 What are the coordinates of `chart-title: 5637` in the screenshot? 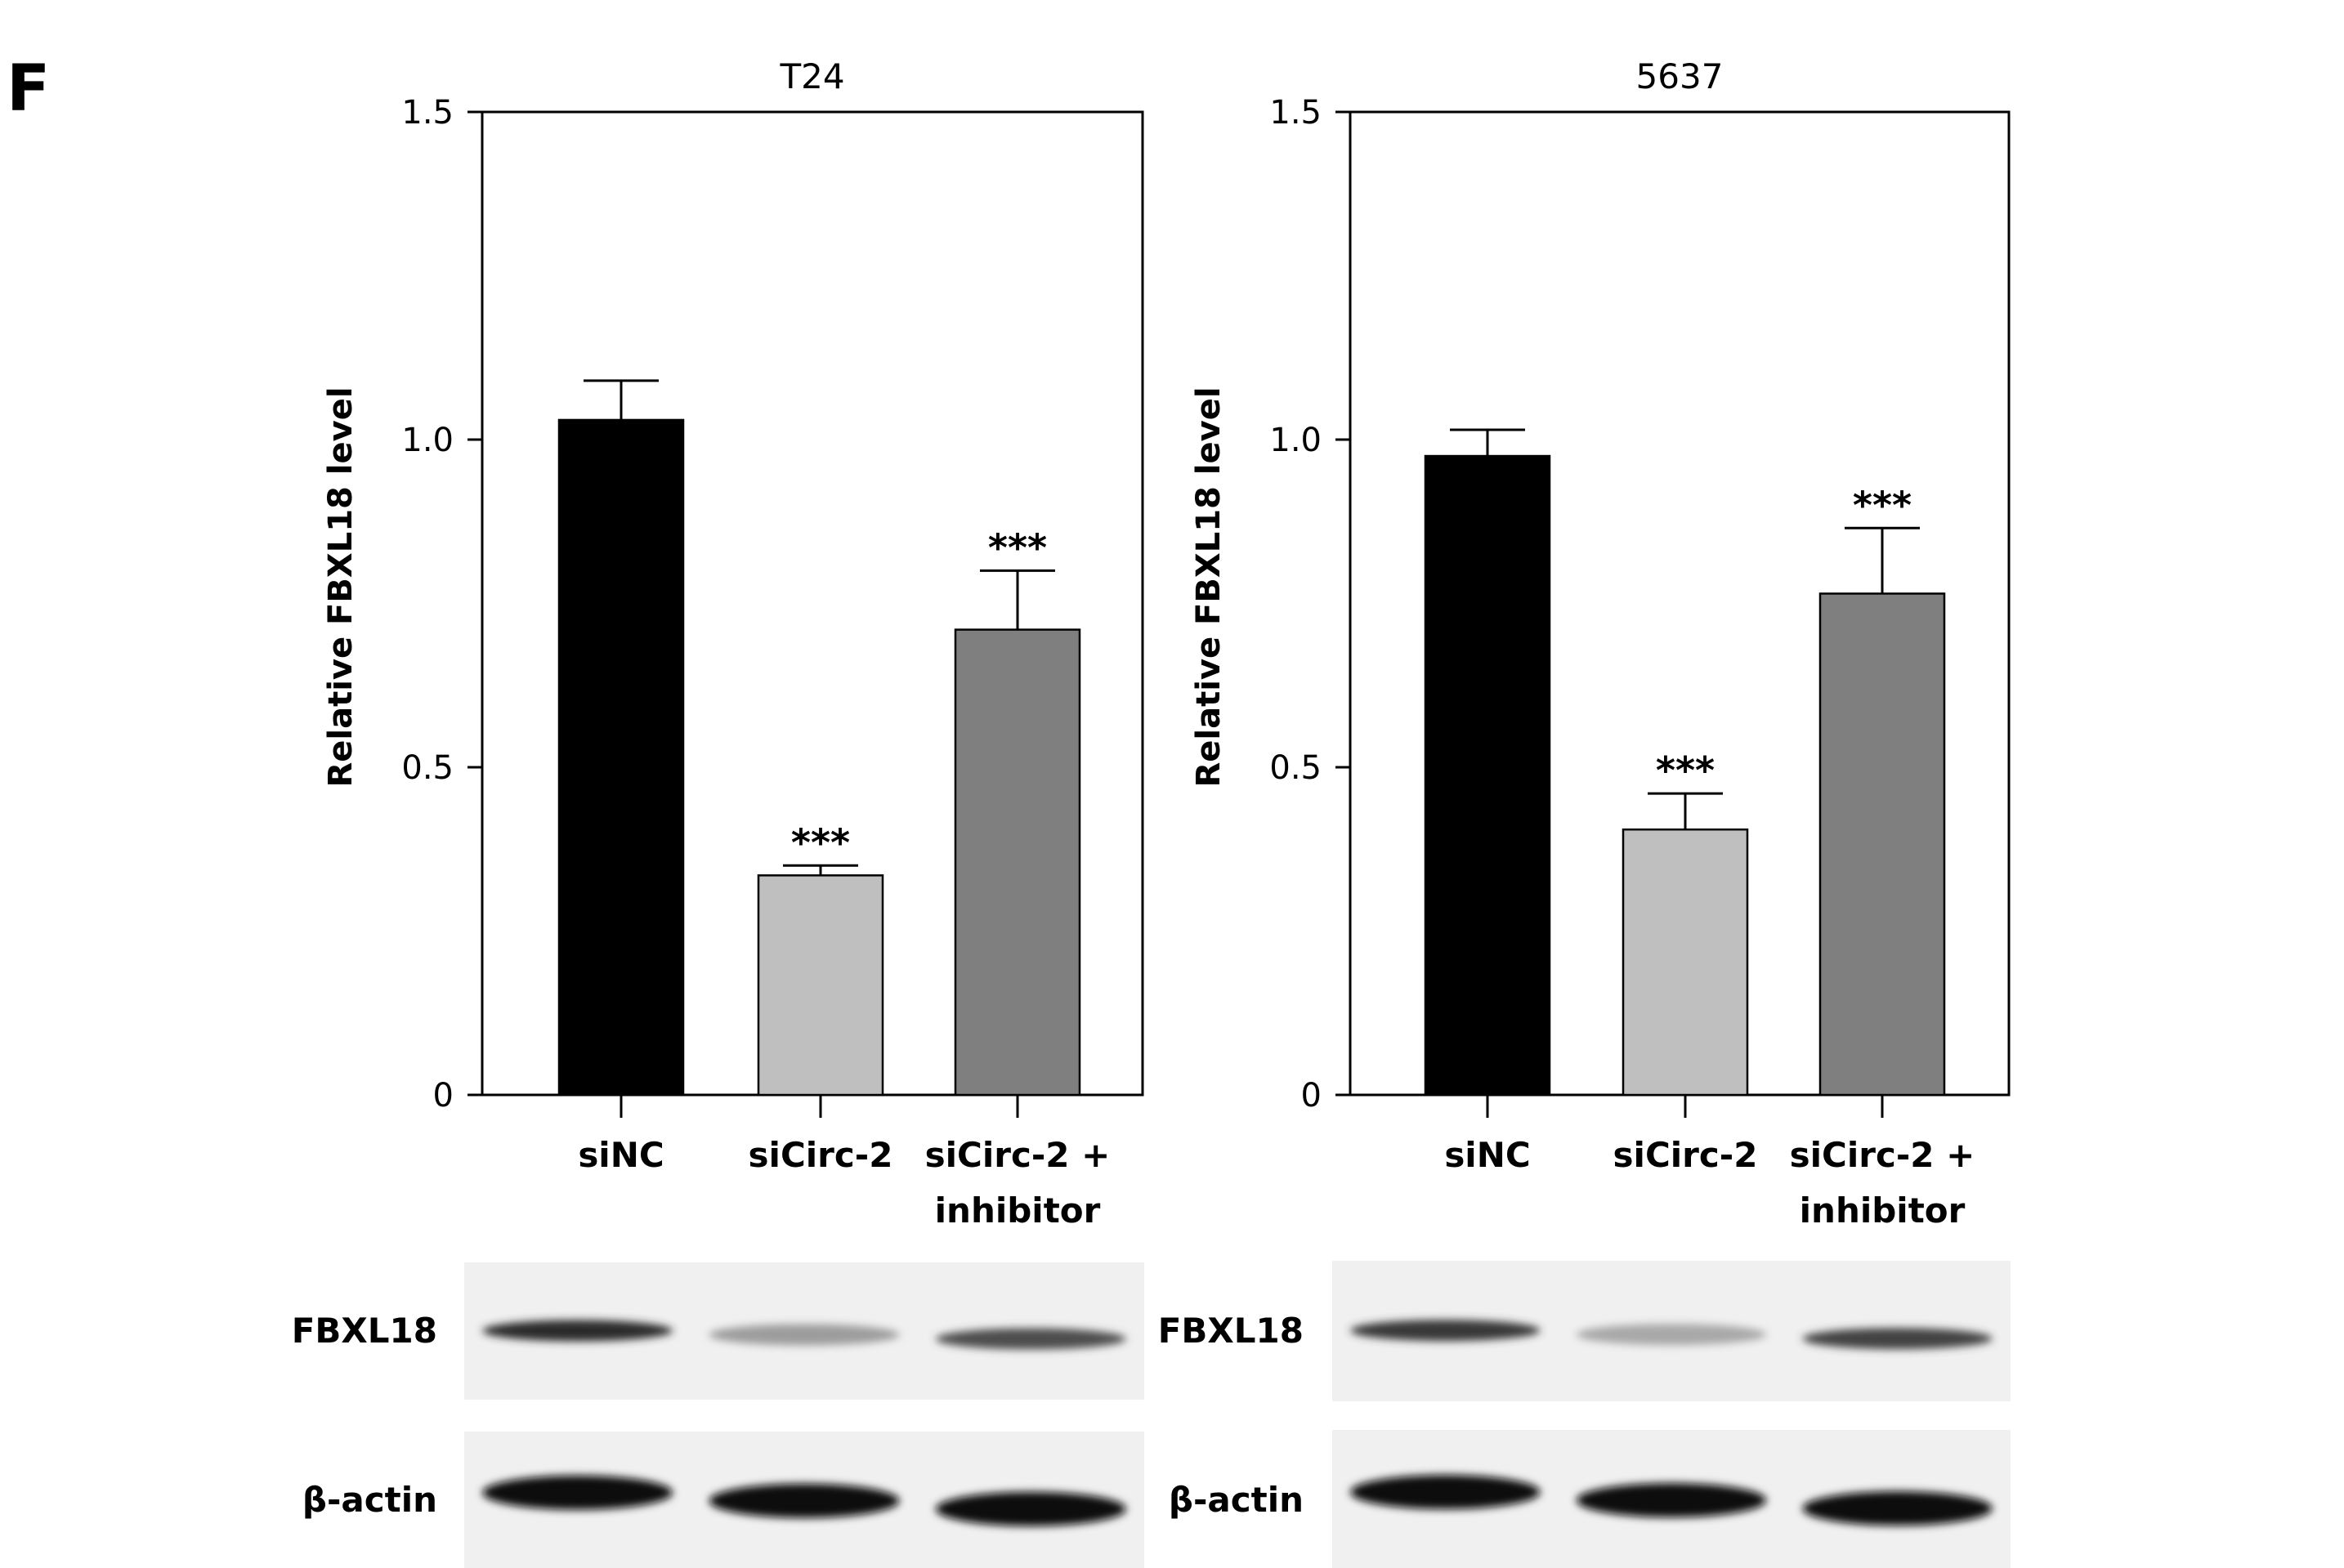 It's located at (1680, 76).